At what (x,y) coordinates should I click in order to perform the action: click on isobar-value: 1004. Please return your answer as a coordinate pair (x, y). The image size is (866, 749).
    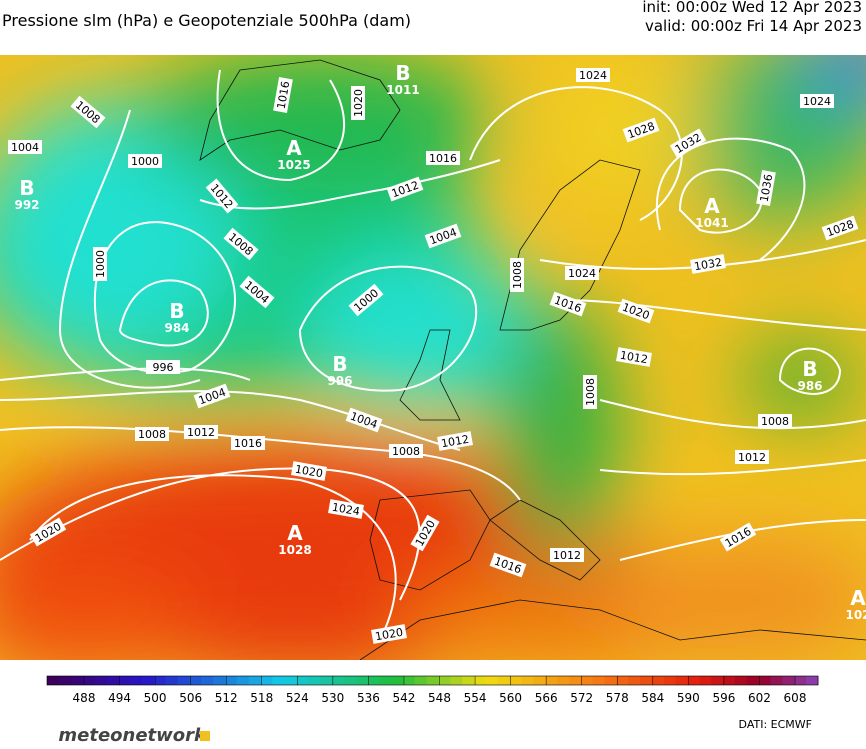
    Looking at the image, I should click on (25, 147).